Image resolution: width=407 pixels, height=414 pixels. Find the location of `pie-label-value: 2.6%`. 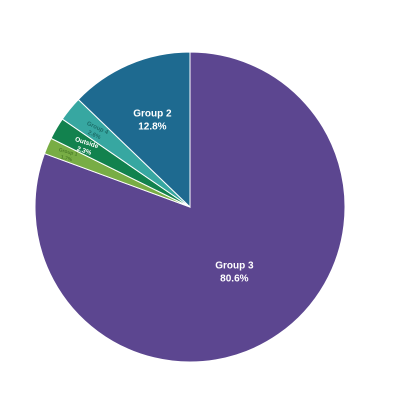

pie-label-value: 2.6% is located at coordinates (95, 135).